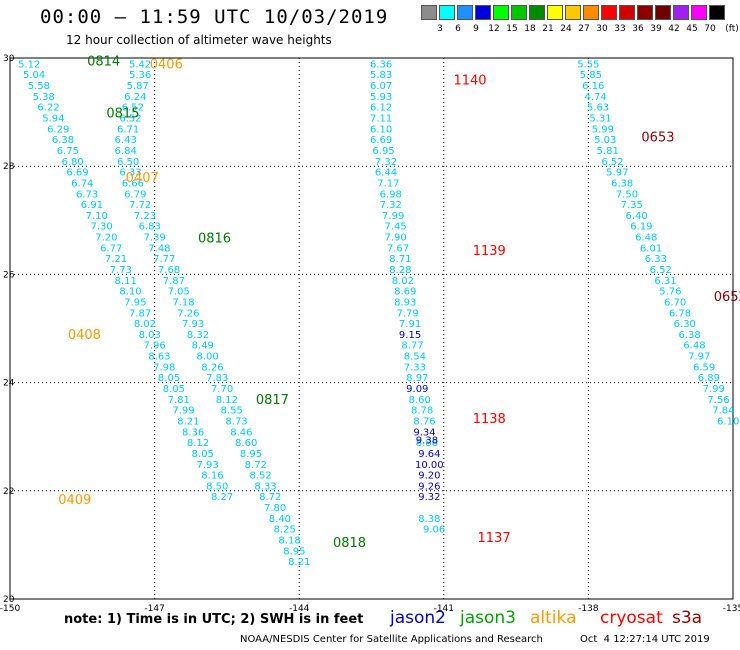  I want to click on swh-value-label: 7.10, so click(97, 216).